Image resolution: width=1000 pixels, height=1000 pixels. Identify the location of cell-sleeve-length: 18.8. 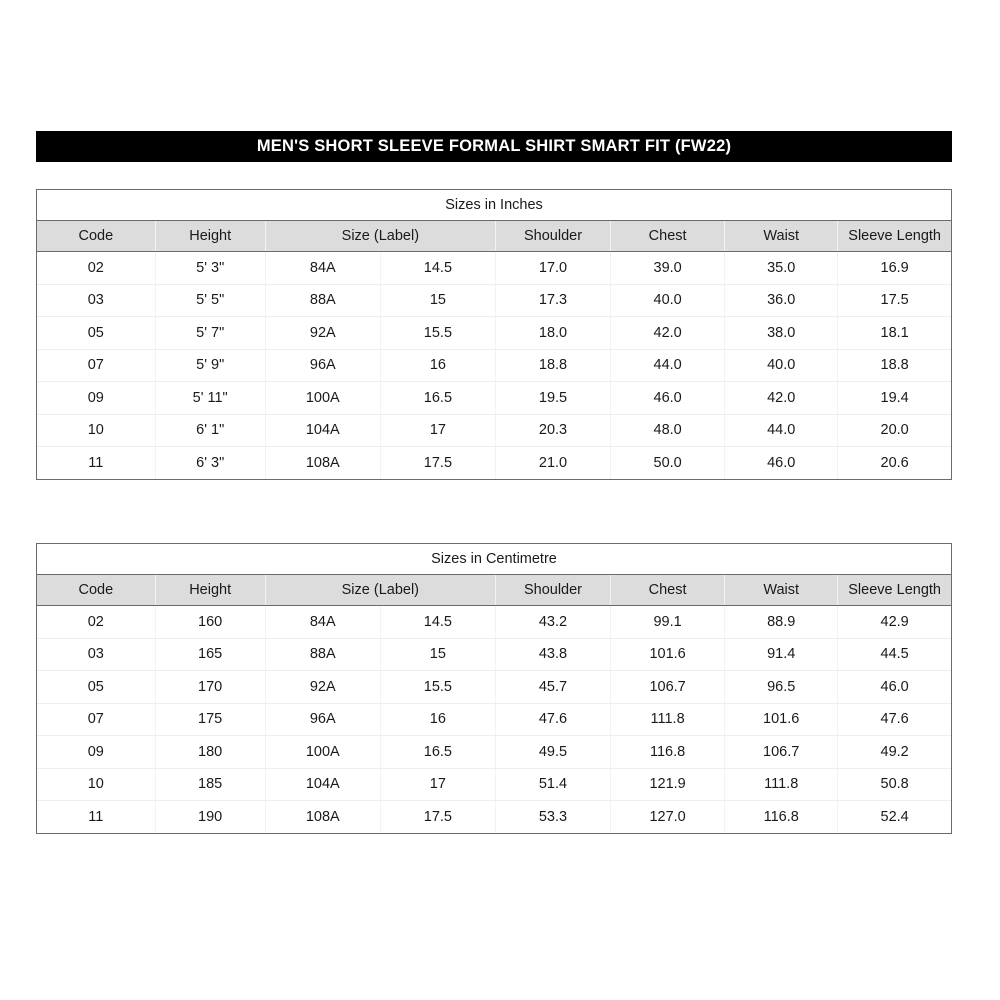
(894, 365).